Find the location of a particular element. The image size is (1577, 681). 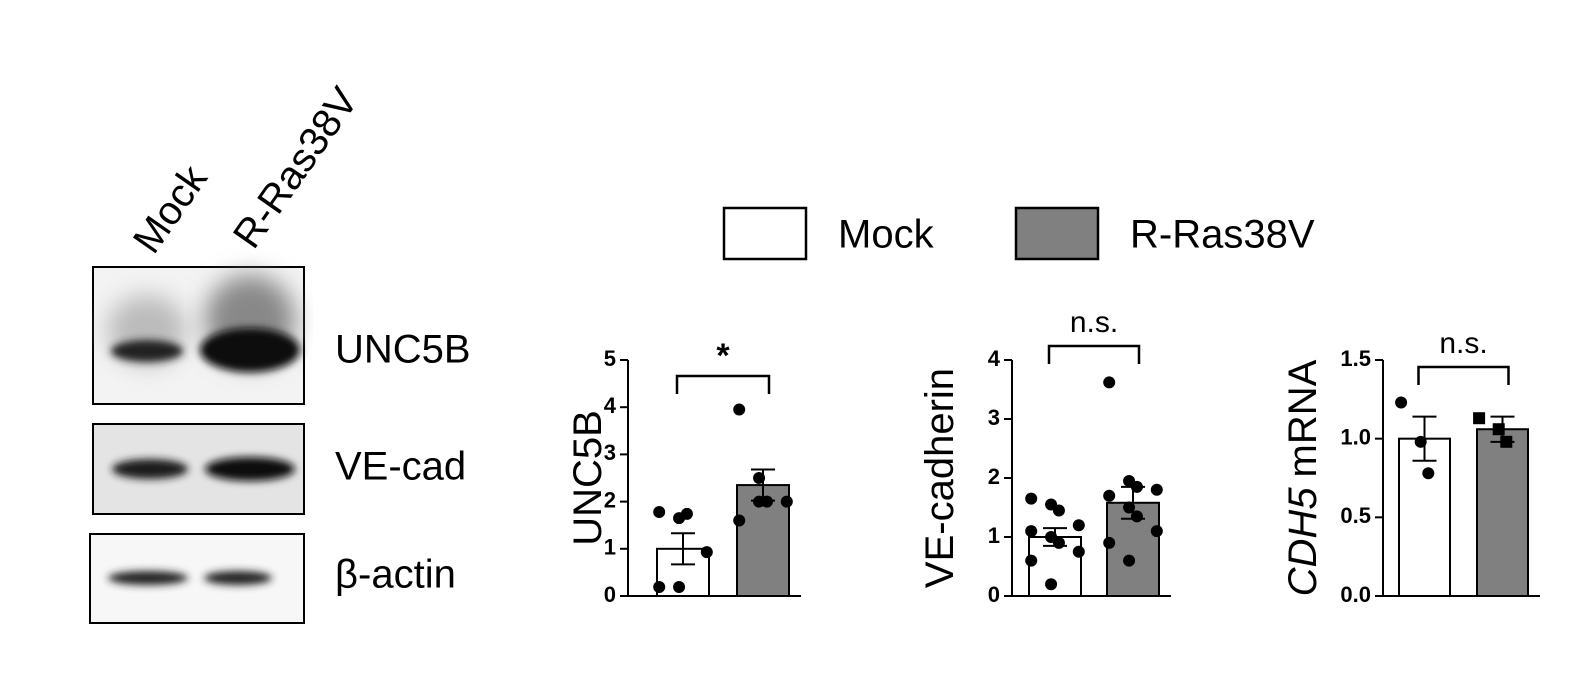

y-tick-label: 0.0 is located at coordinates (1355, 594).